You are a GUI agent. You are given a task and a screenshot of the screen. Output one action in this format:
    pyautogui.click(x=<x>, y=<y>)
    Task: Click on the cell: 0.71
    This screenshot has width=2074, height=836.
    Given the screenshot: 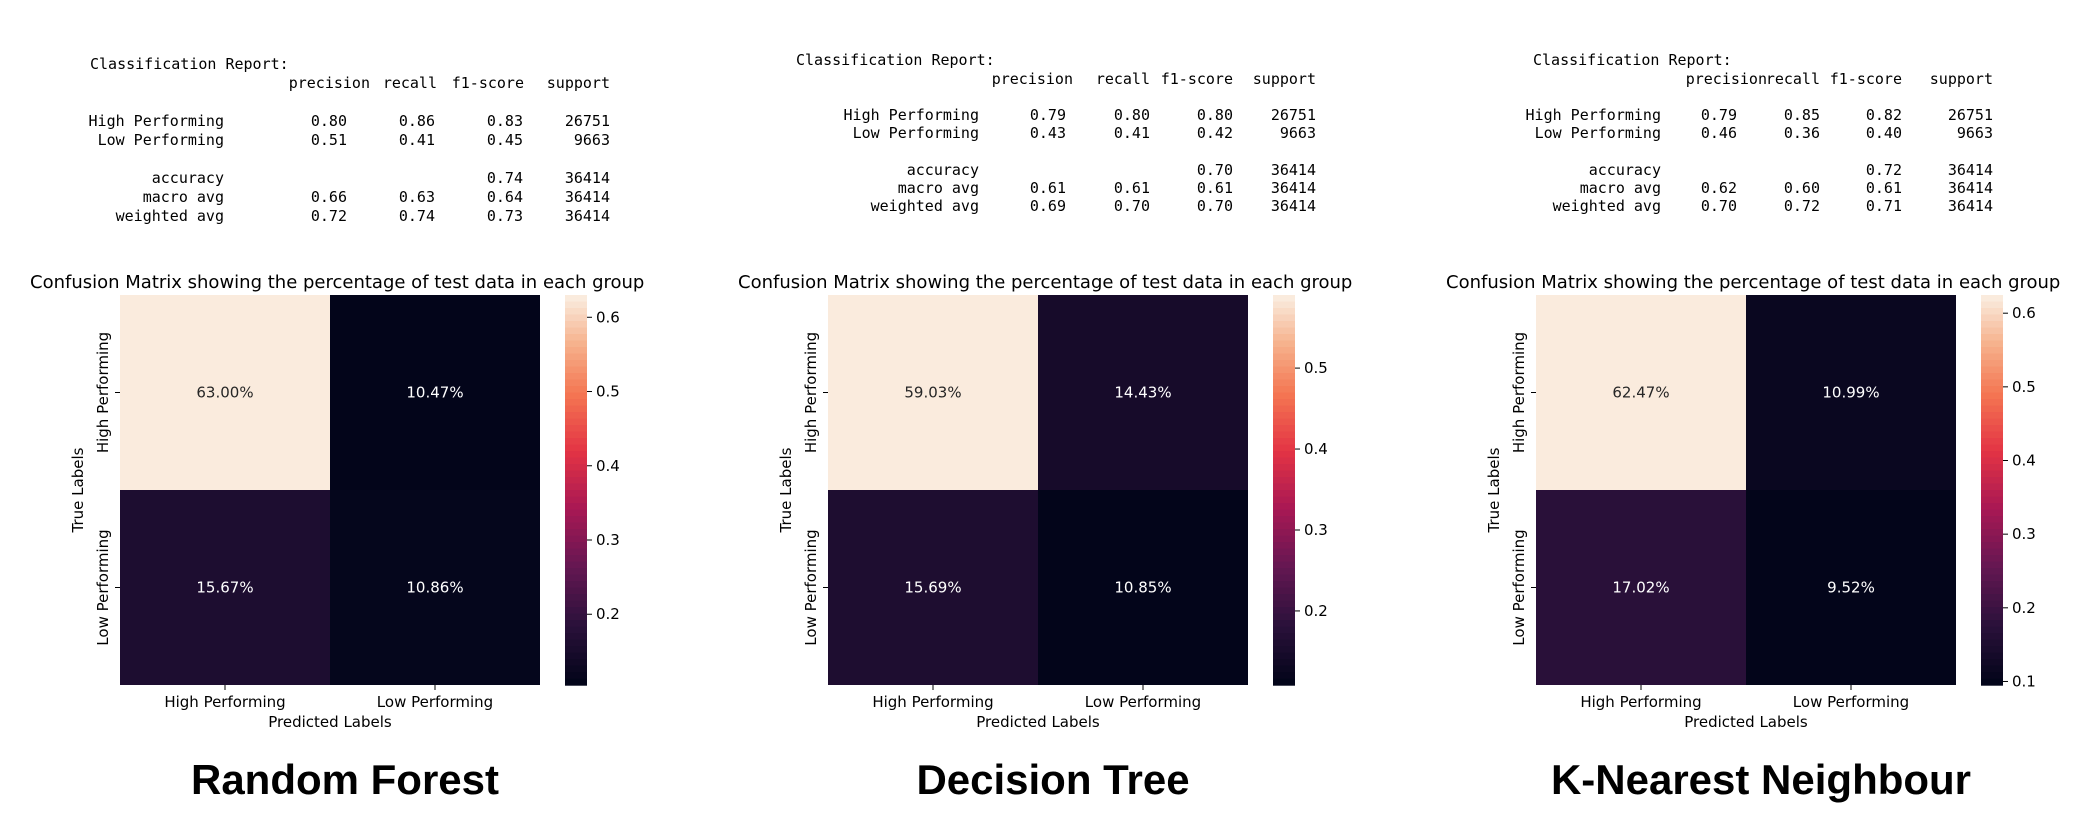 What is the action you would take?
    pyautogui.click(x=1883, y=206)
    